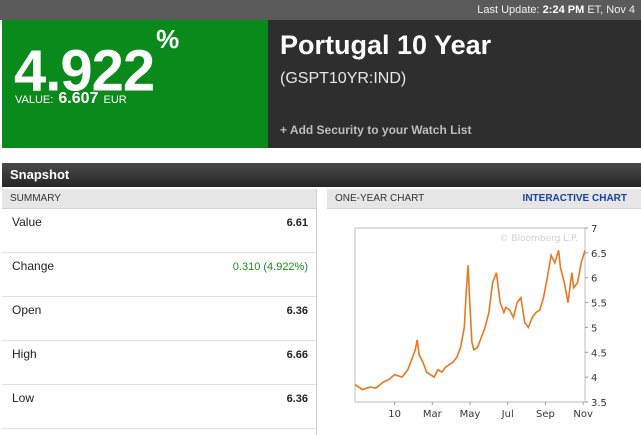 This screenshot has width=641, height=435. What do you see at coordinates (563, 10) in the screenshot?
I see `last-update-time: 2:24 PM` at bounding box center [563, 10].